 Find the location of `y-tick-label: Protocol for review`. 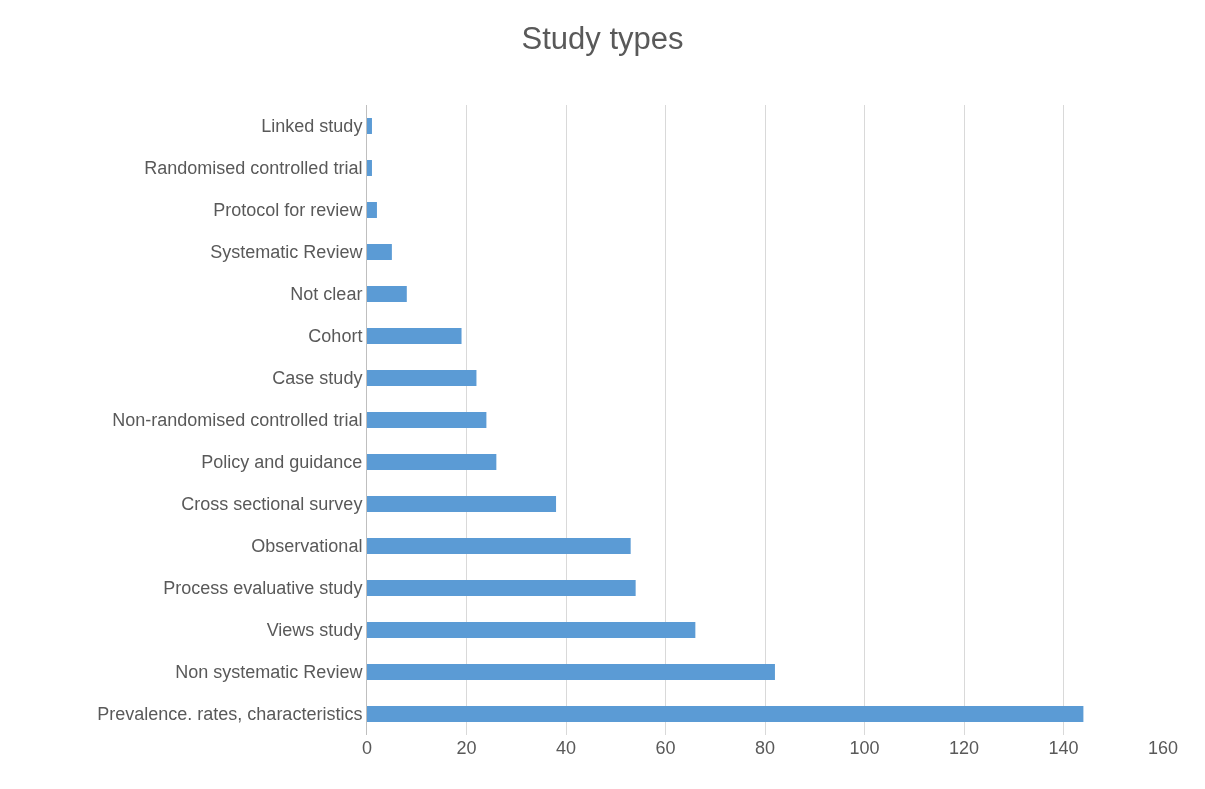

y-tick-label: Protocol for review is located at coordinates (288, 210).